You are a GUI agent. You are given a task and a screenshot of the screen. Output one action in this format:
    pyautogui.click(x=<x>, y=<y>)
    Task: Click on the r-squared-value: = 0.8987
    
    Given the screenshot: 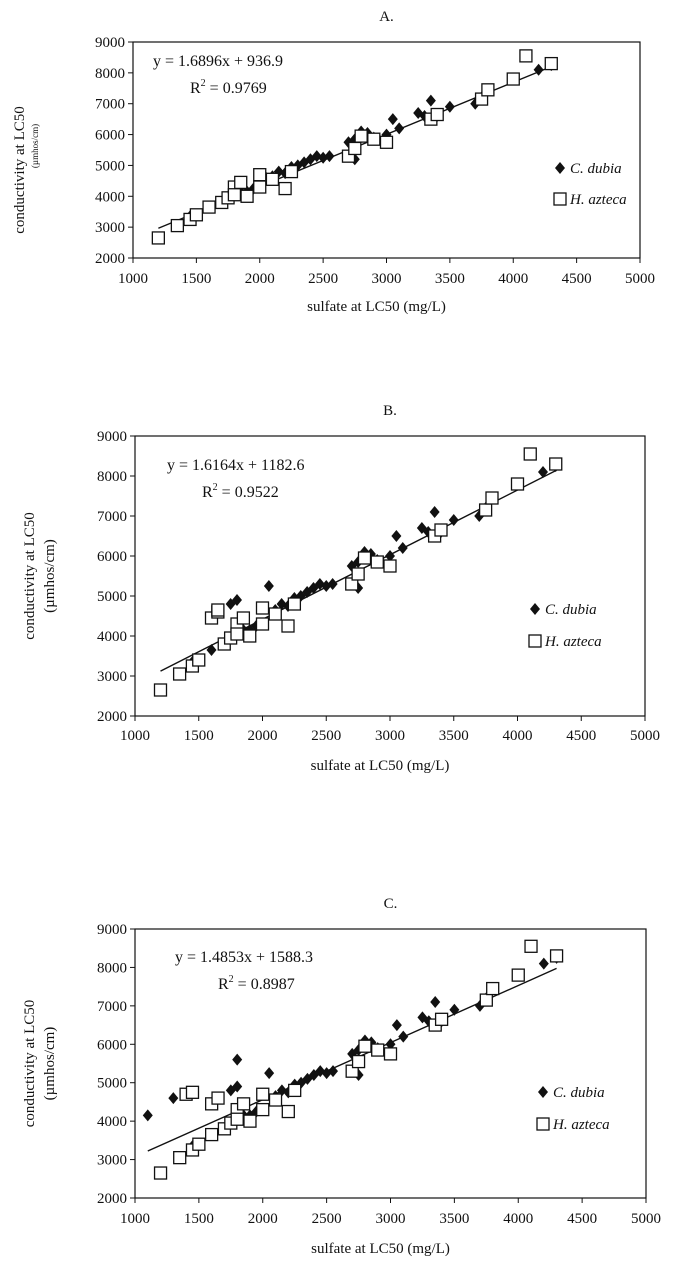 What is the action you would take?
    pyautogui.click(x=264, y=984)
    